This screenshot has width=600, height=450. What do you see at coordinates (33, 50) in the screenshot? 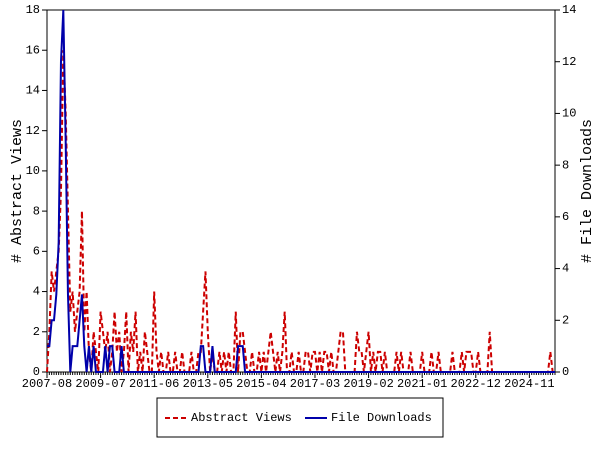
I see `y-tick-label: 16` at bounding box center [33, 50].